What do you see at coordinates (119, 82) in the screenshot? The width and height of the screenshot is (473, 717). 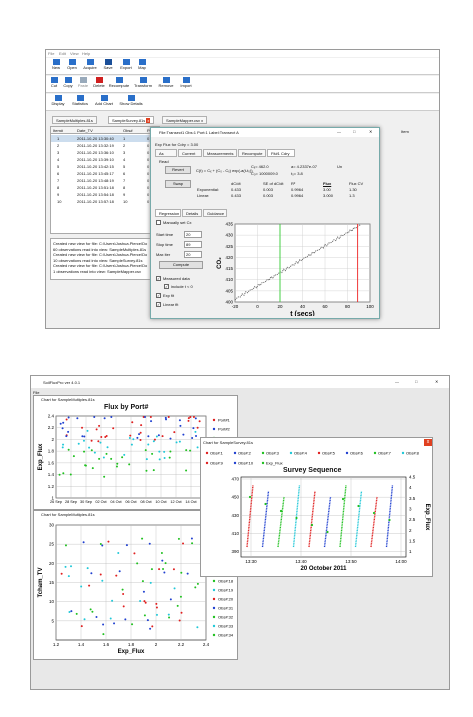 I see `recompute-button: Recompute` at bounding box center [119, 82].